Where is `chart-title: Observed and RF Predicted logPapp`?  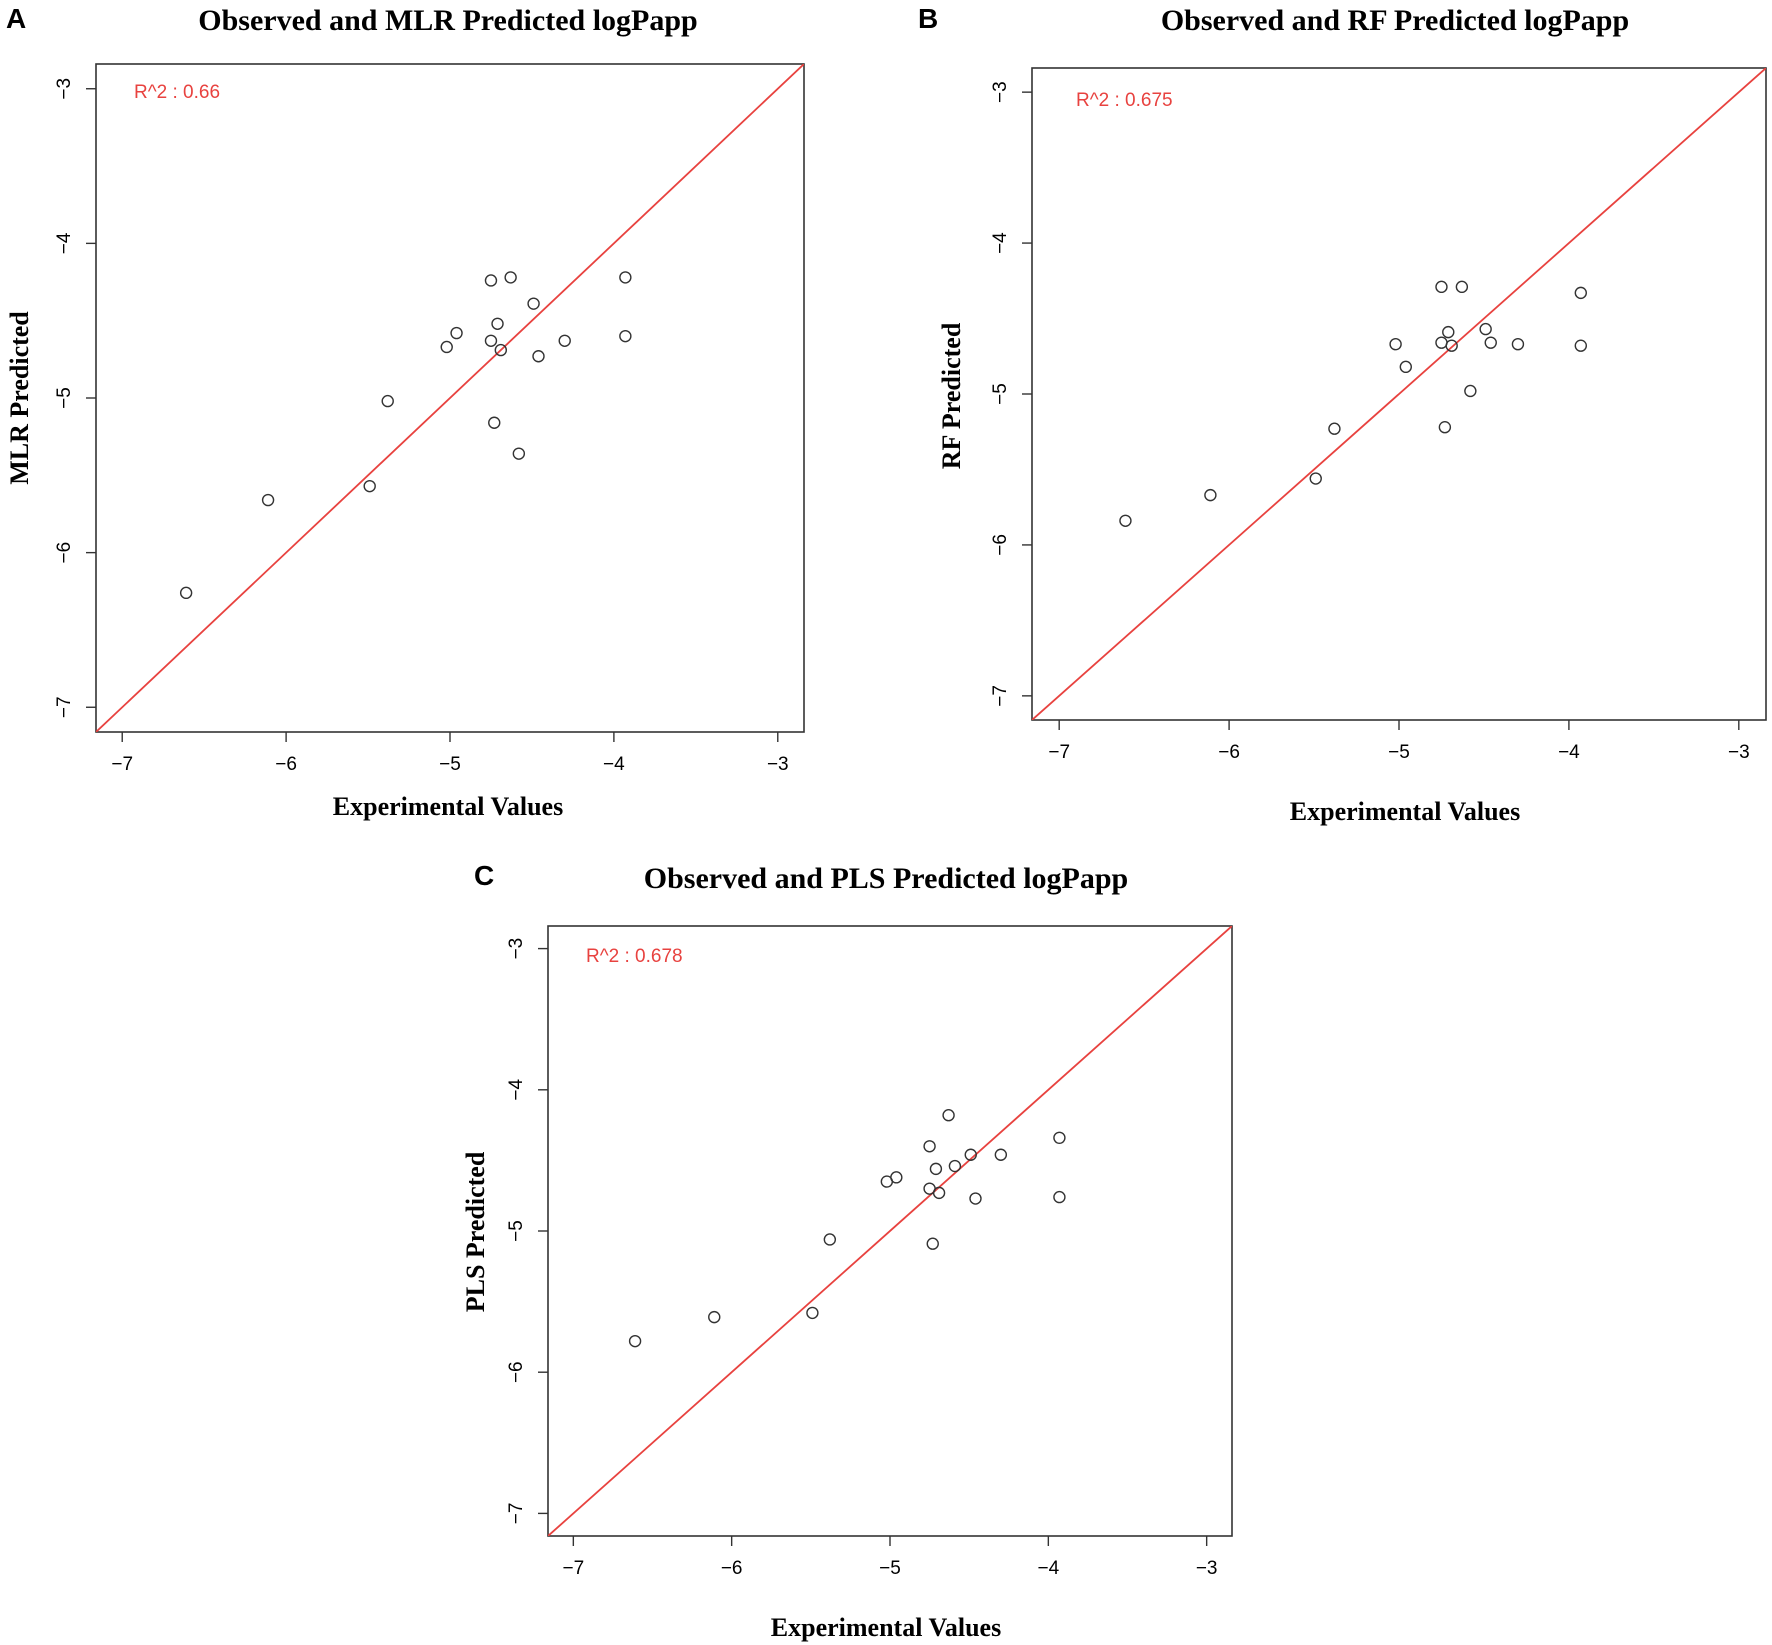
chart-title: Observed and RF Predicted logPapp is located at coordinates (1395, 20).